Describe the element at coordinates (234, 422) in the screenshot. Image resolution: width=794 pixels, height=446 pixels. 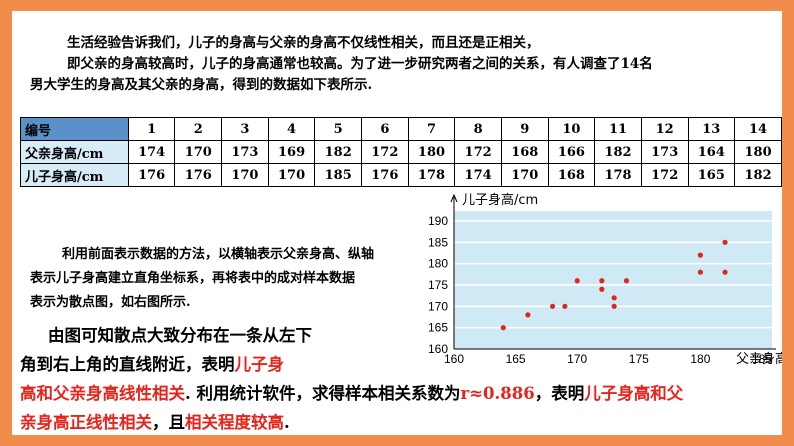
I see `highlight-high-degree: 相关程度较高` at that location.